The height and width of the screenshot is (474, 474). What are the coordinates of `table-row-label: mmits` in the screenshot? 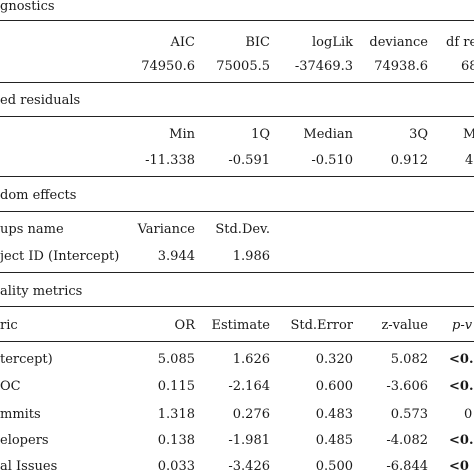 It's located at (20, 414).